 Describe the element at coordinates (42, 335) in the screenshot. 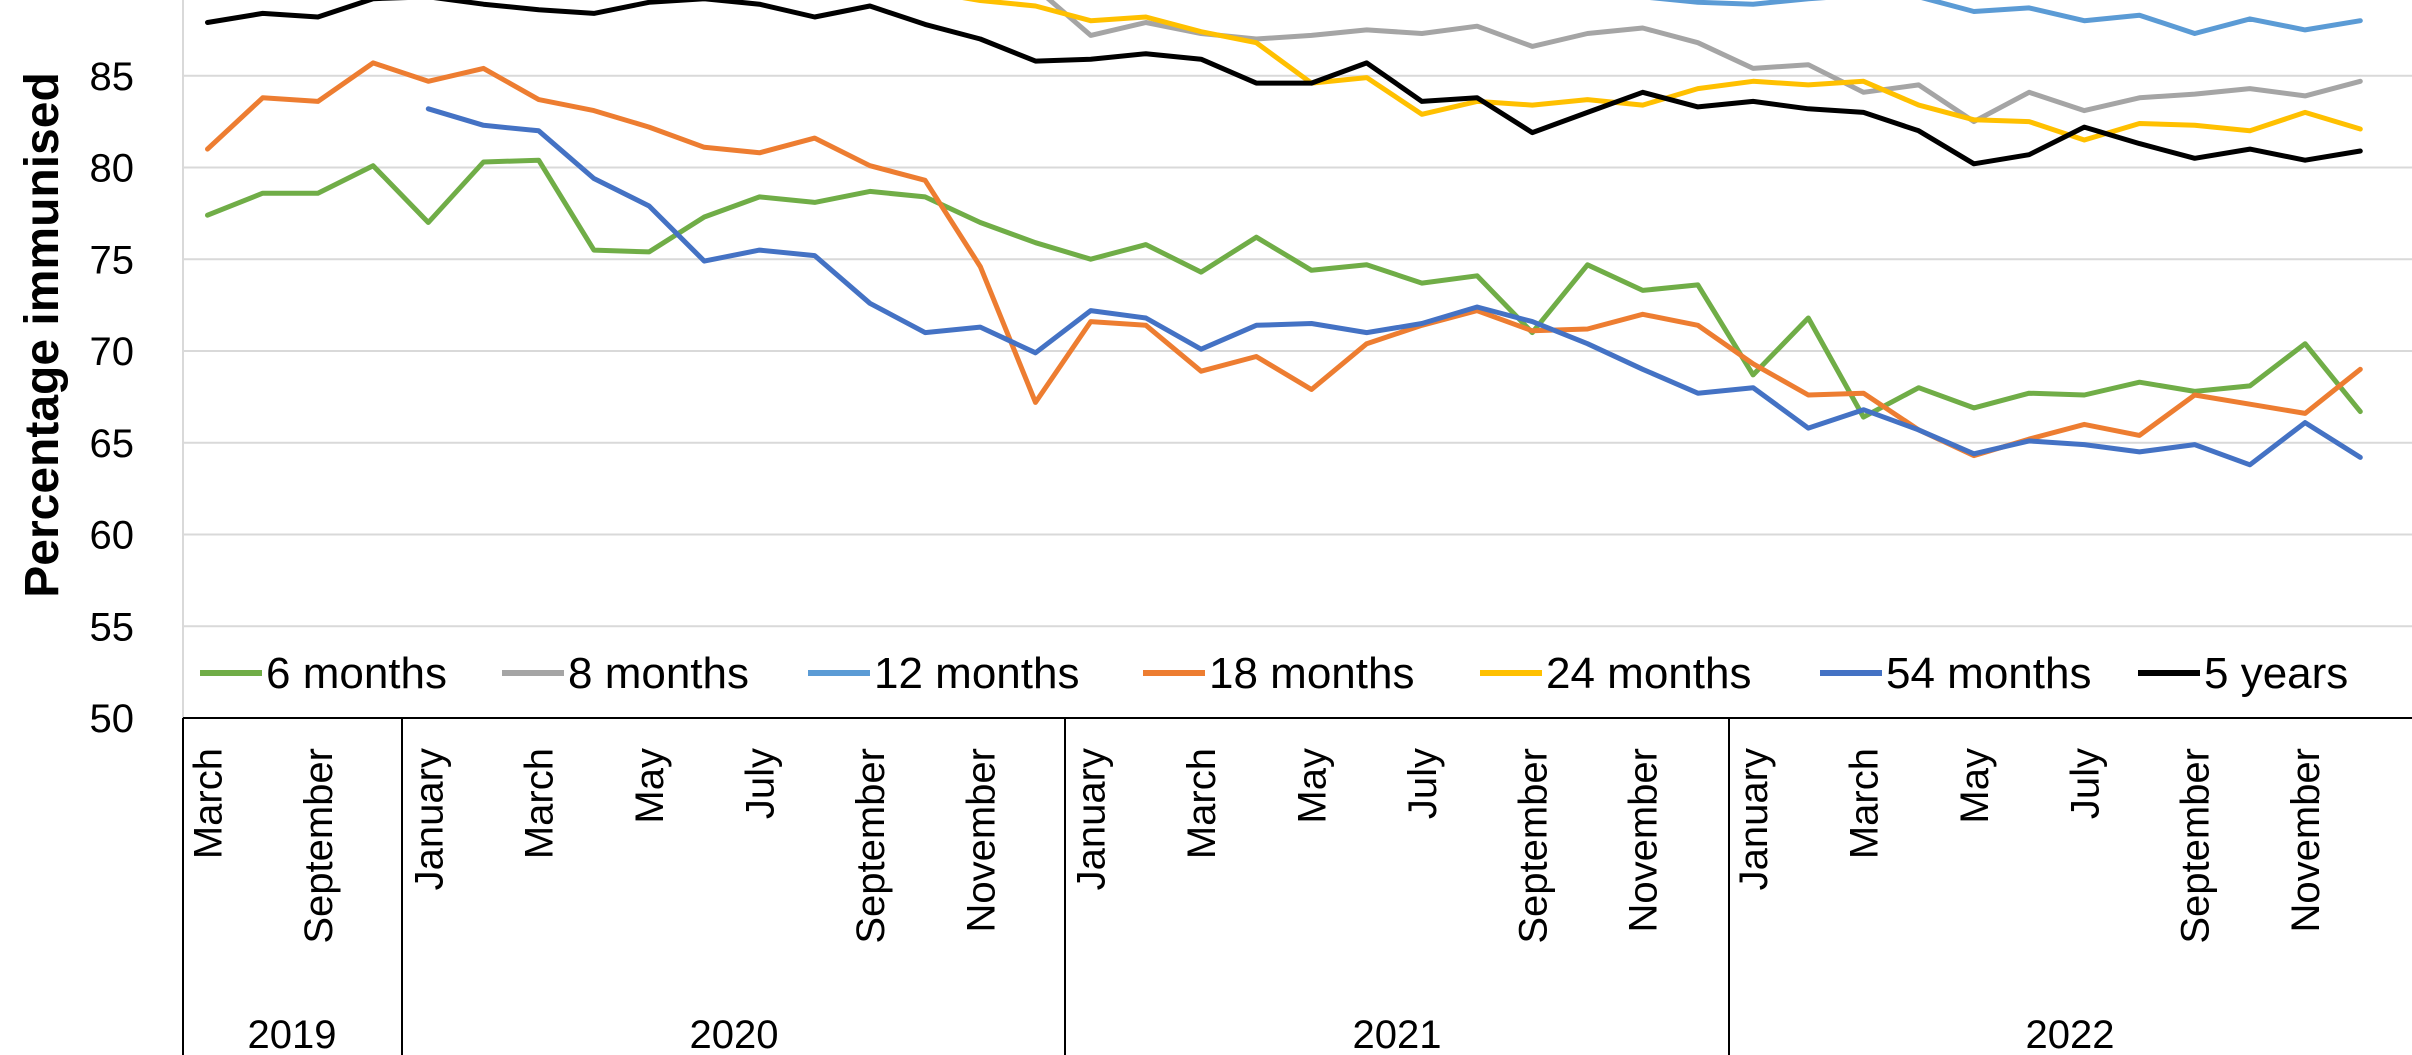

I see `y-axis-label: Percentage immunised` at that location.